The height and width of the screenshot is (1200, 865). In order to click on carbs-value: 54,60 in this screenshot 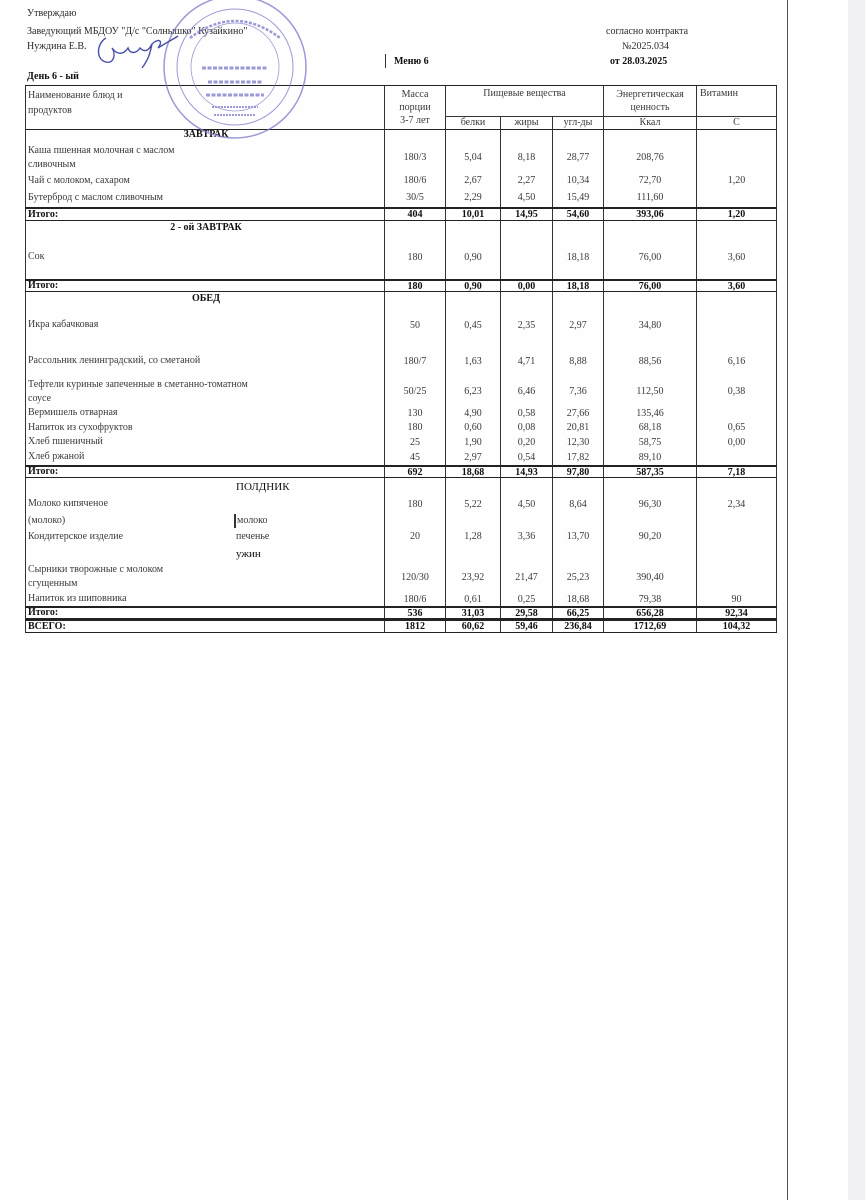, I will do `click(578, 214)`.